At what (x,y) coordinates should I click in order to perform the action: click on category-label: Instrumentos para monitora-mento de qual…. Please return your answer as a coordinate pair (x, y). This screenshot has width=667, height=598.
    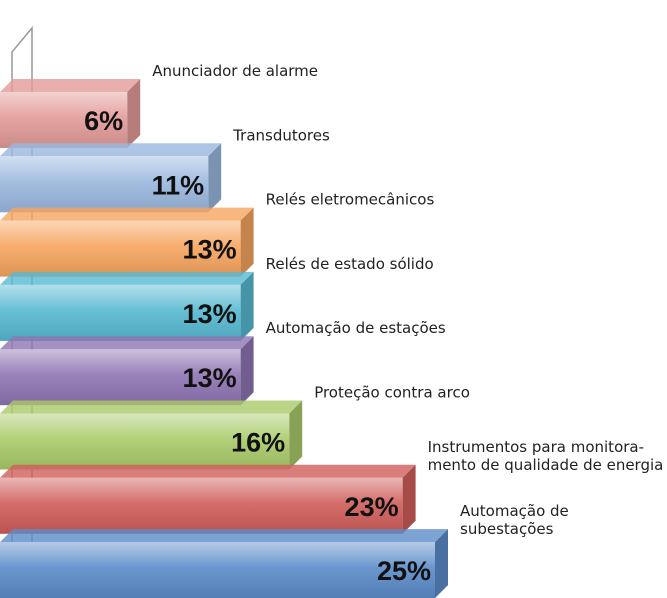
    Looking at the image, I should click on (546, 456).